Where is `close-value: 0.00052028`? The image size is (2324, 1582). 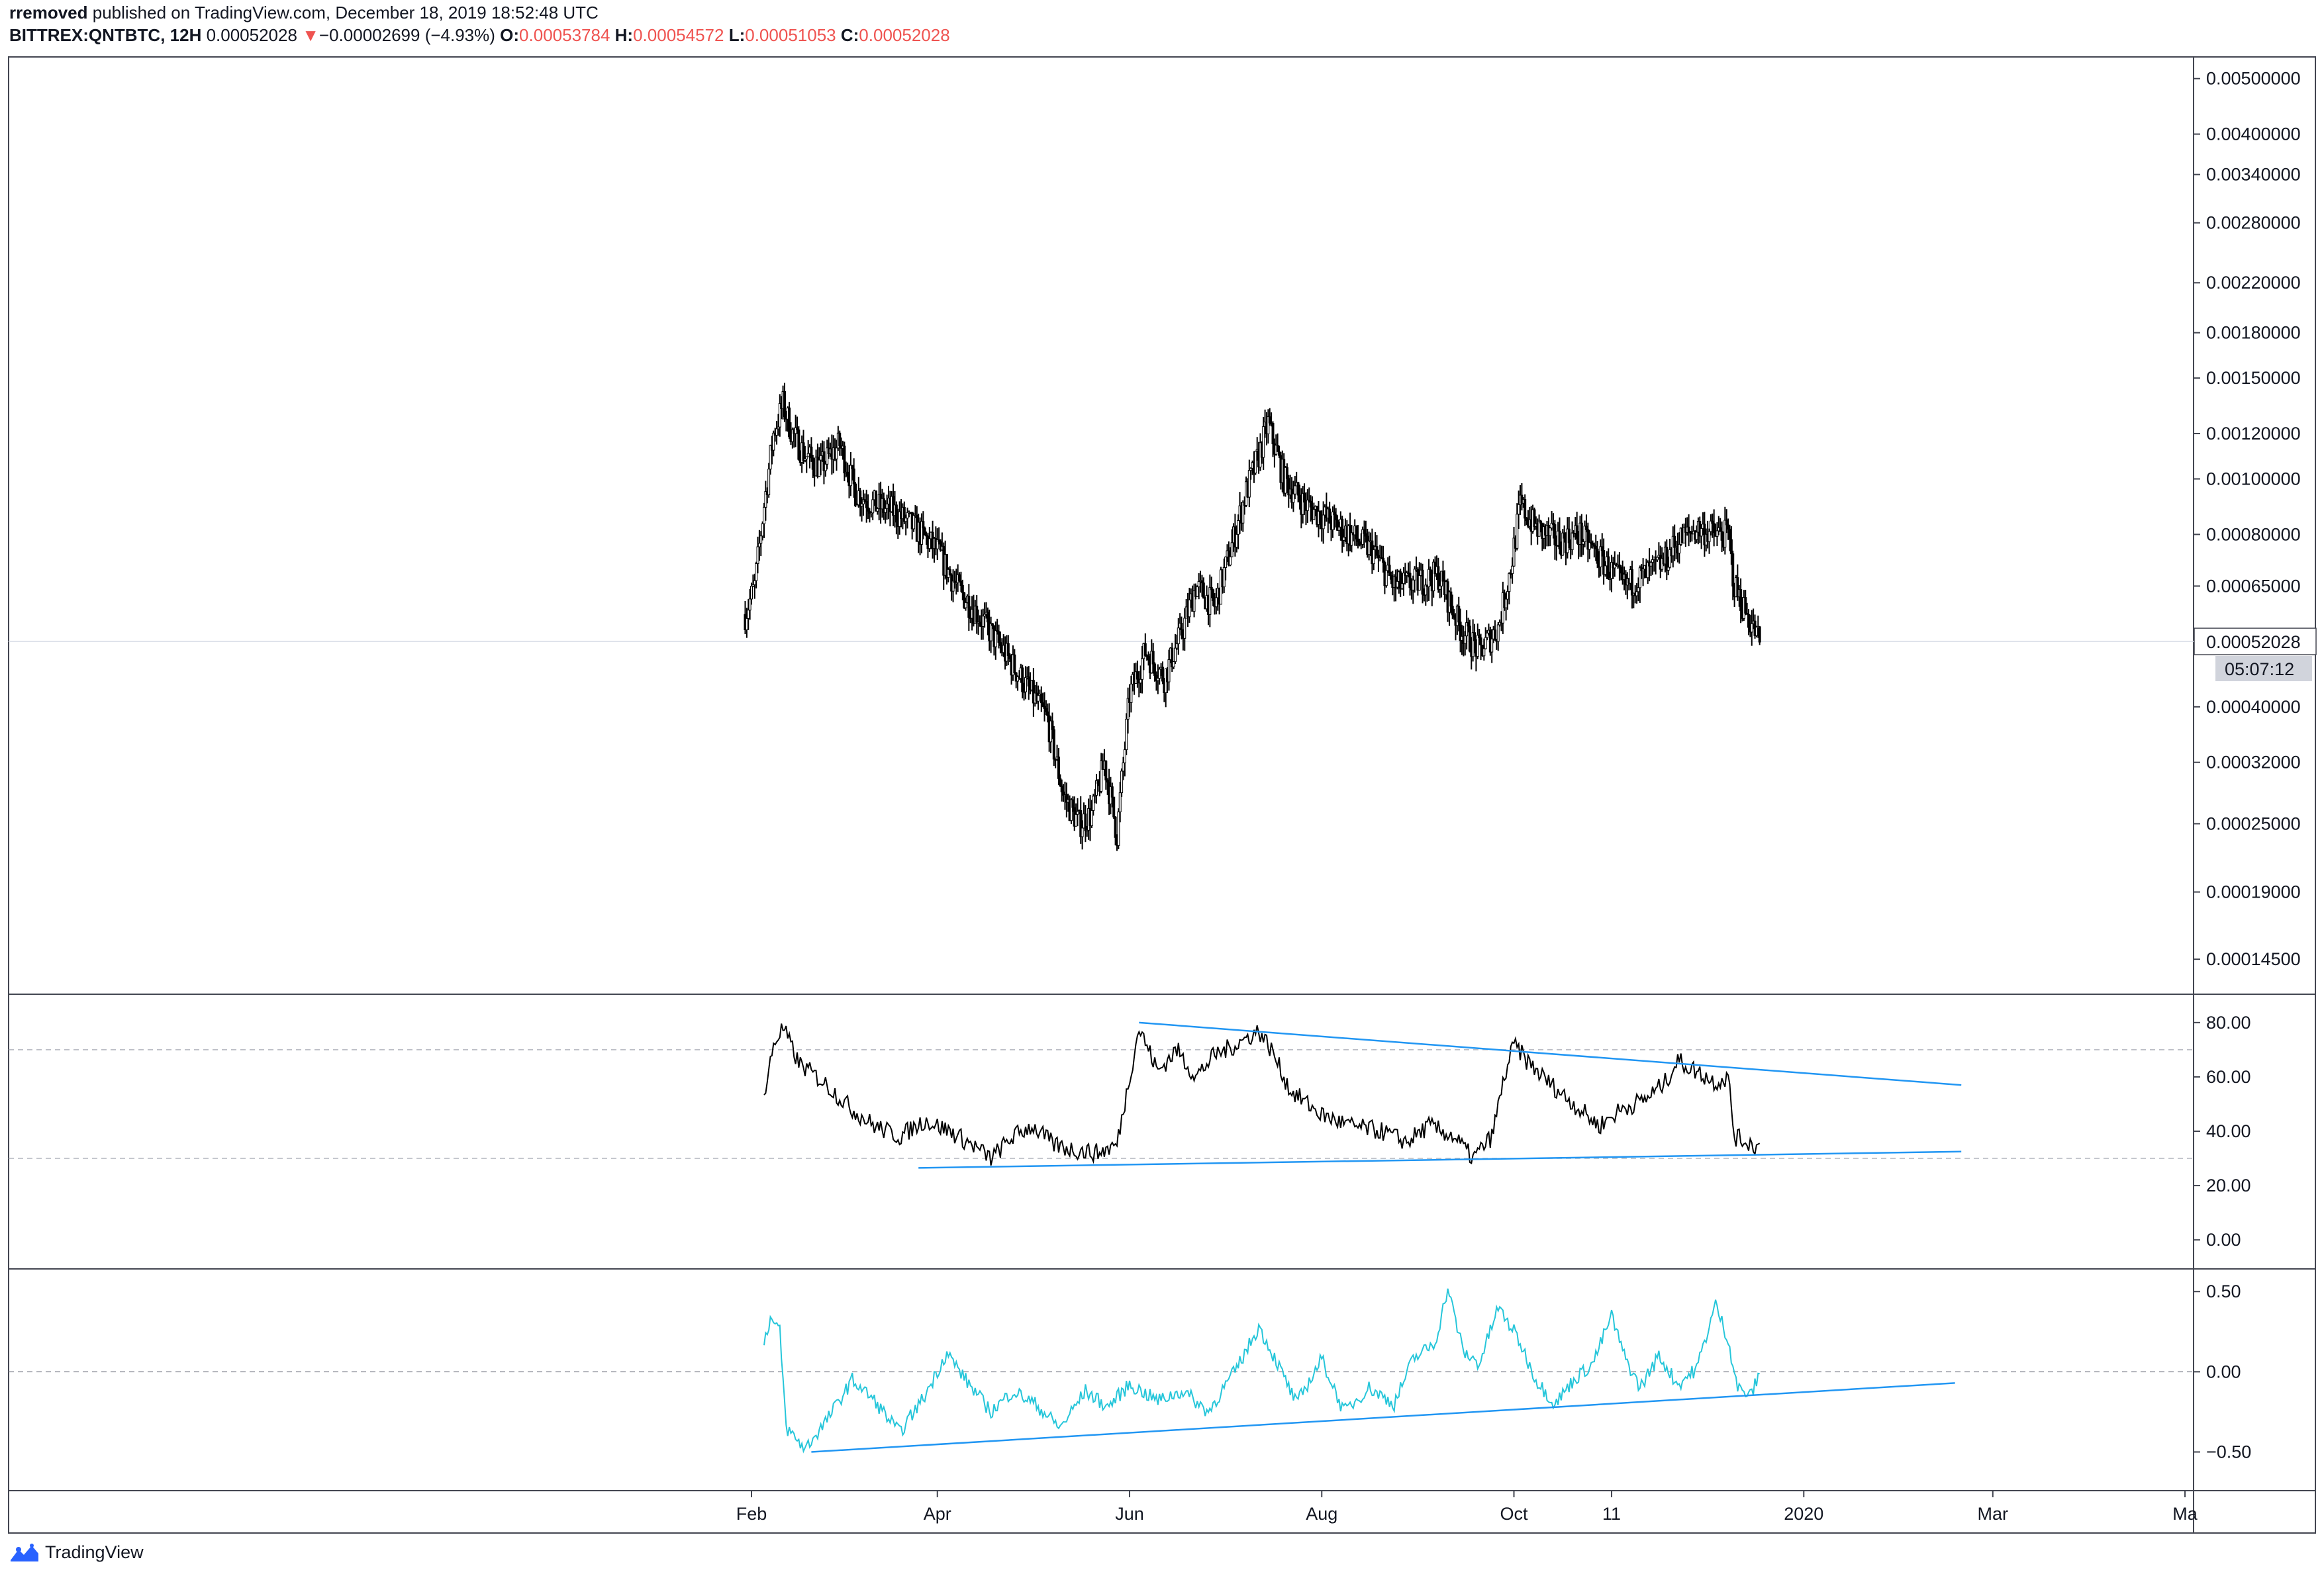 close-value: 0.00052028 is located at coordinates (905, 35).